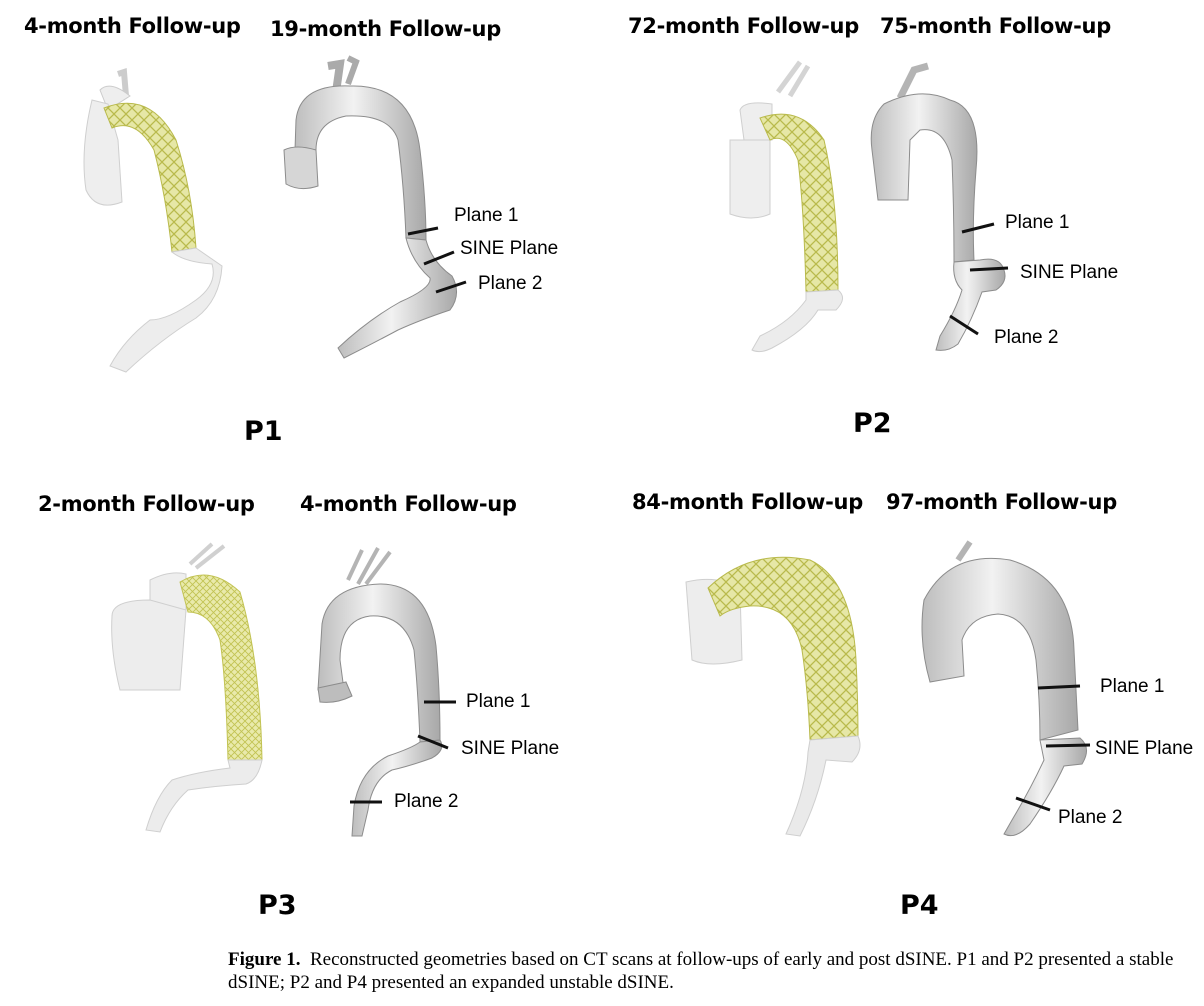 The image size is (1204, 1006). Describe the element at coordinates (498, 701) in the screenshot. I see `p3-plane-1-label: Plane 1` at that location.